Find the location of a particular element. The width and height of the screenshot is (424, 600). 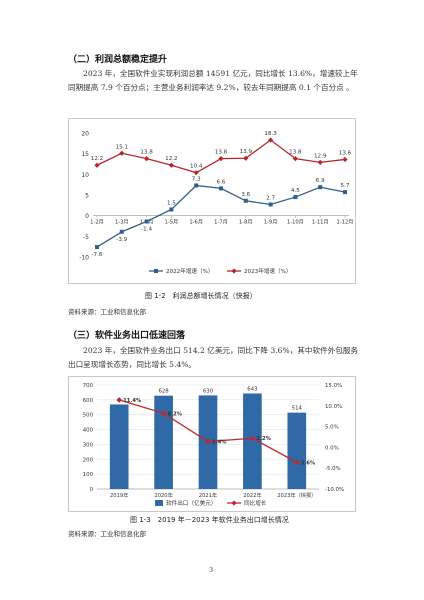

y-left-tick-label: 600 is located at coordinates (88, 401).